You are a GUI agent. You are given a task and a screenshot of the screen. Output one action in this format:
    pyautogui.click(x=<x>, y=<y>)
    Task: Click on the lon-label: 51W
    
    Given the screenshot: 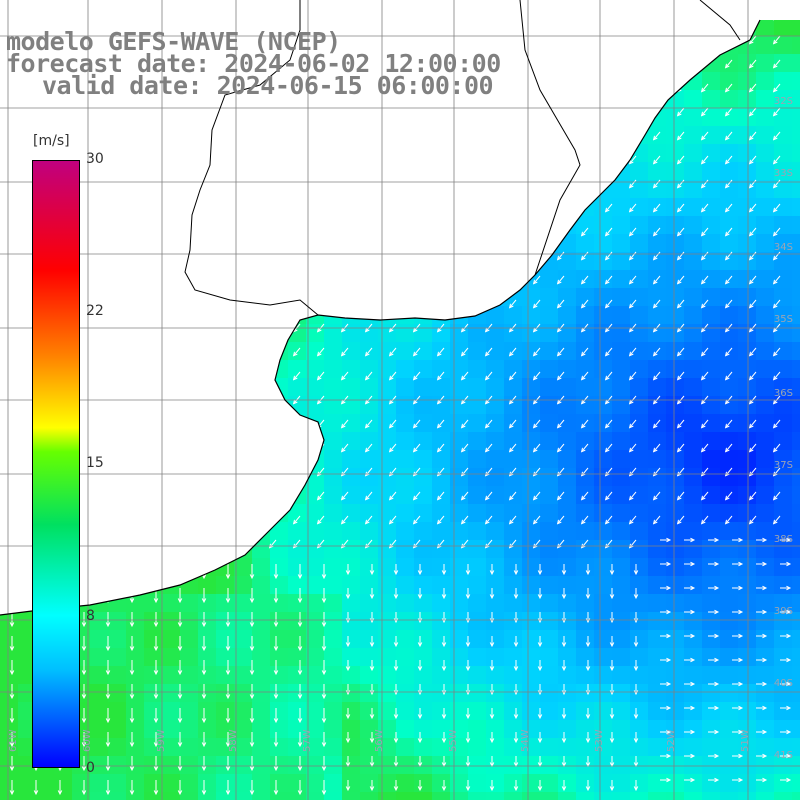 What is the action you would take?
    pyautogui.click(x=745, y=740)
    